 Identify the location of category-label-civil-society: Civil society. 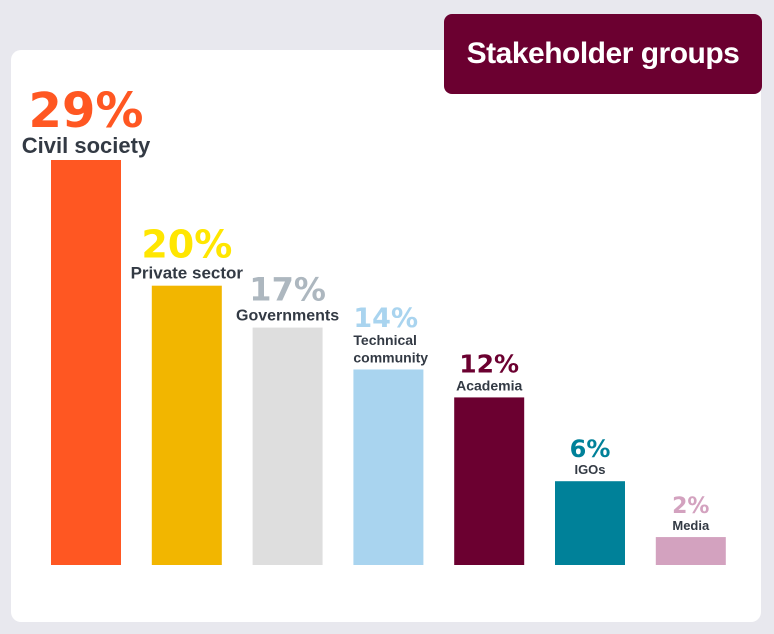
(86, 145).